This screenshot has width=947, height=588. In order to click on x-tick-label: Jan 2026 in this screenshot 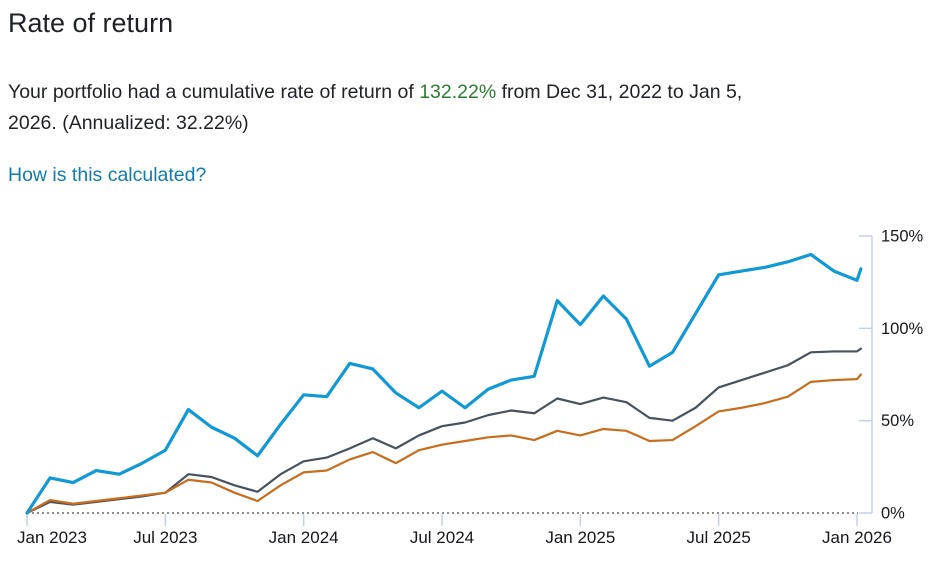, I will do `click(857, 537)`.